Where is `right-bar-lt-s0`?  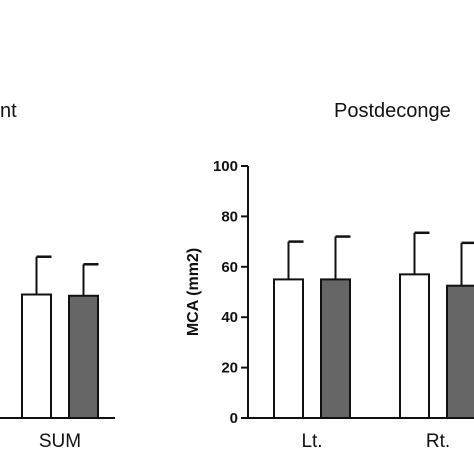
right-bar-lt-s0 is located at coordinates (288, 348).